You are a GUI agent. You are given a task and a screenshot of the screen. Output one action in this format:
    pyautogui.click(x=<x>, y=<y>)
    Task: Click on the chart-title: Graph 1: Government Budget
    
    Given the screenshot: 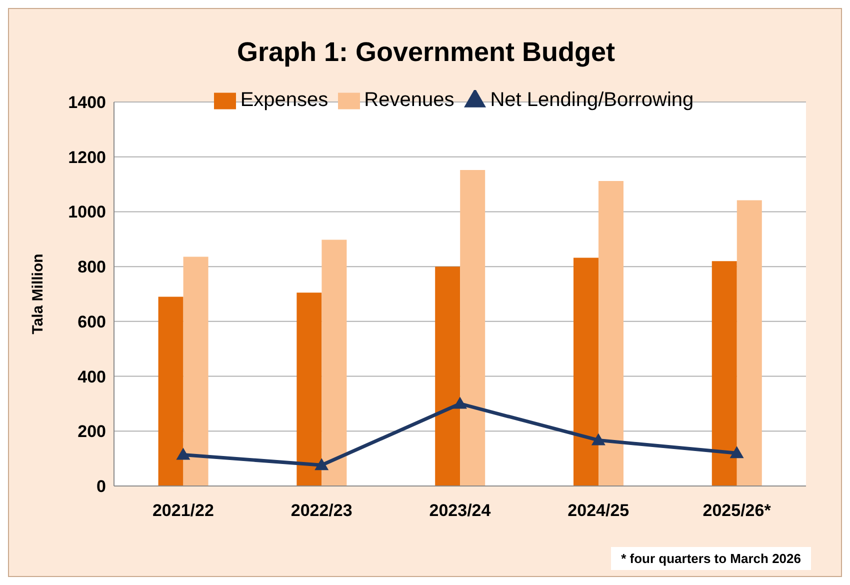 What is the action you would take?
    pyautogui.click(x=426, y=52)
    